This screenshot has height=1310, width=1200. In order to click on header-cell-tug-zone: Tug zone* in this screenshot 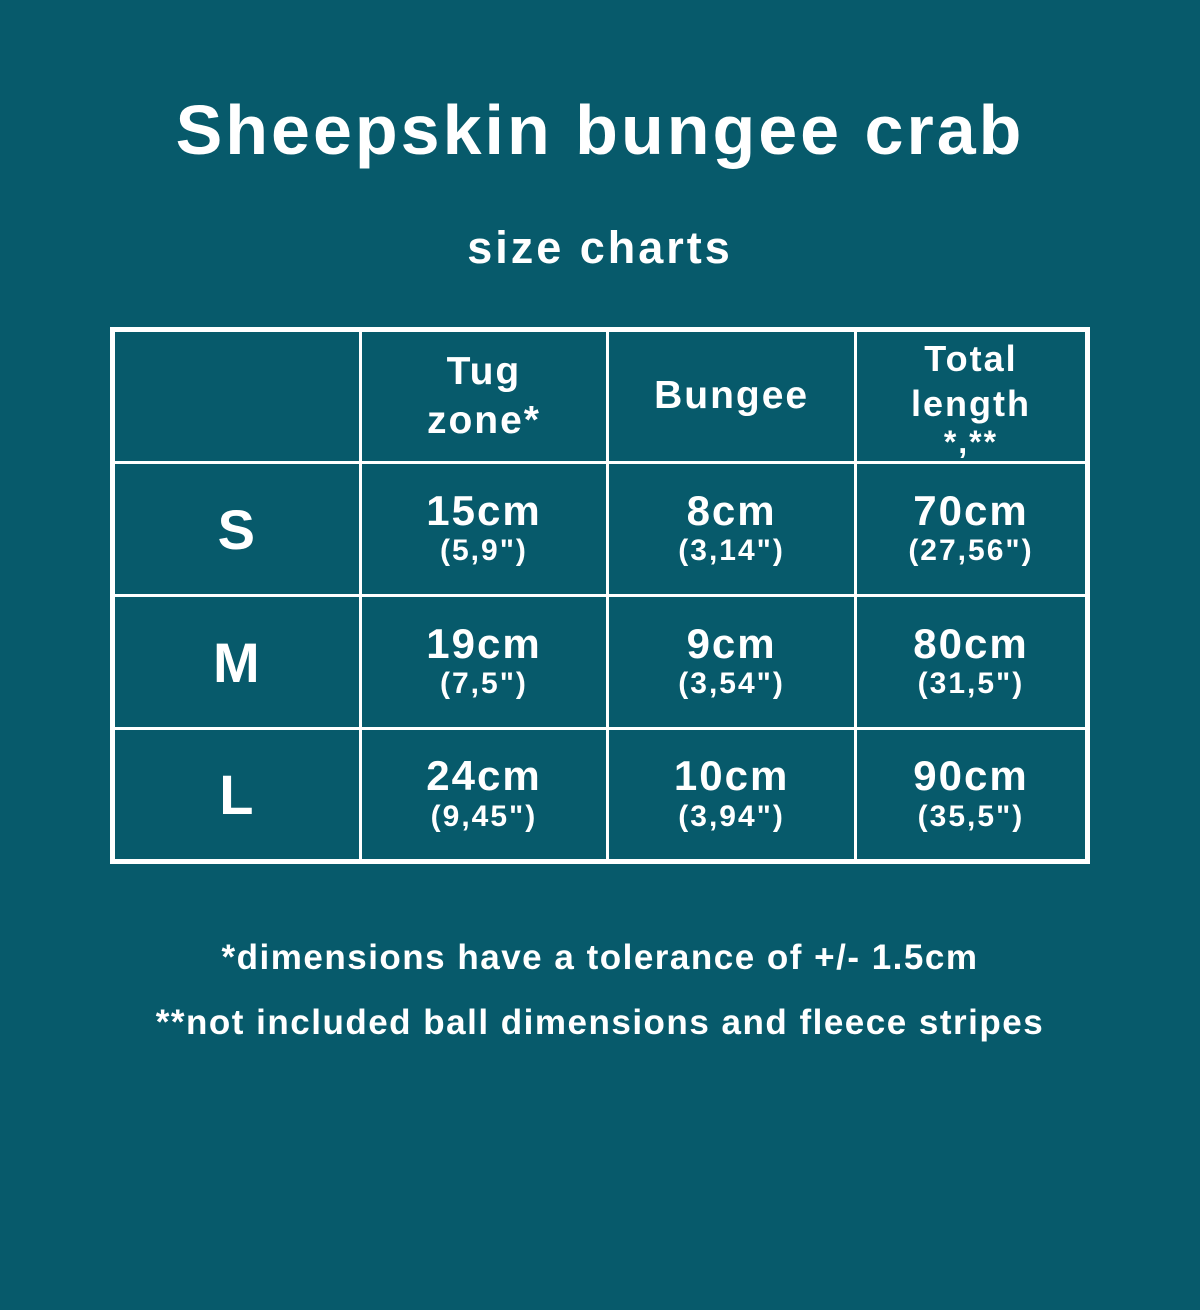, I will do `click(484, 396)`.